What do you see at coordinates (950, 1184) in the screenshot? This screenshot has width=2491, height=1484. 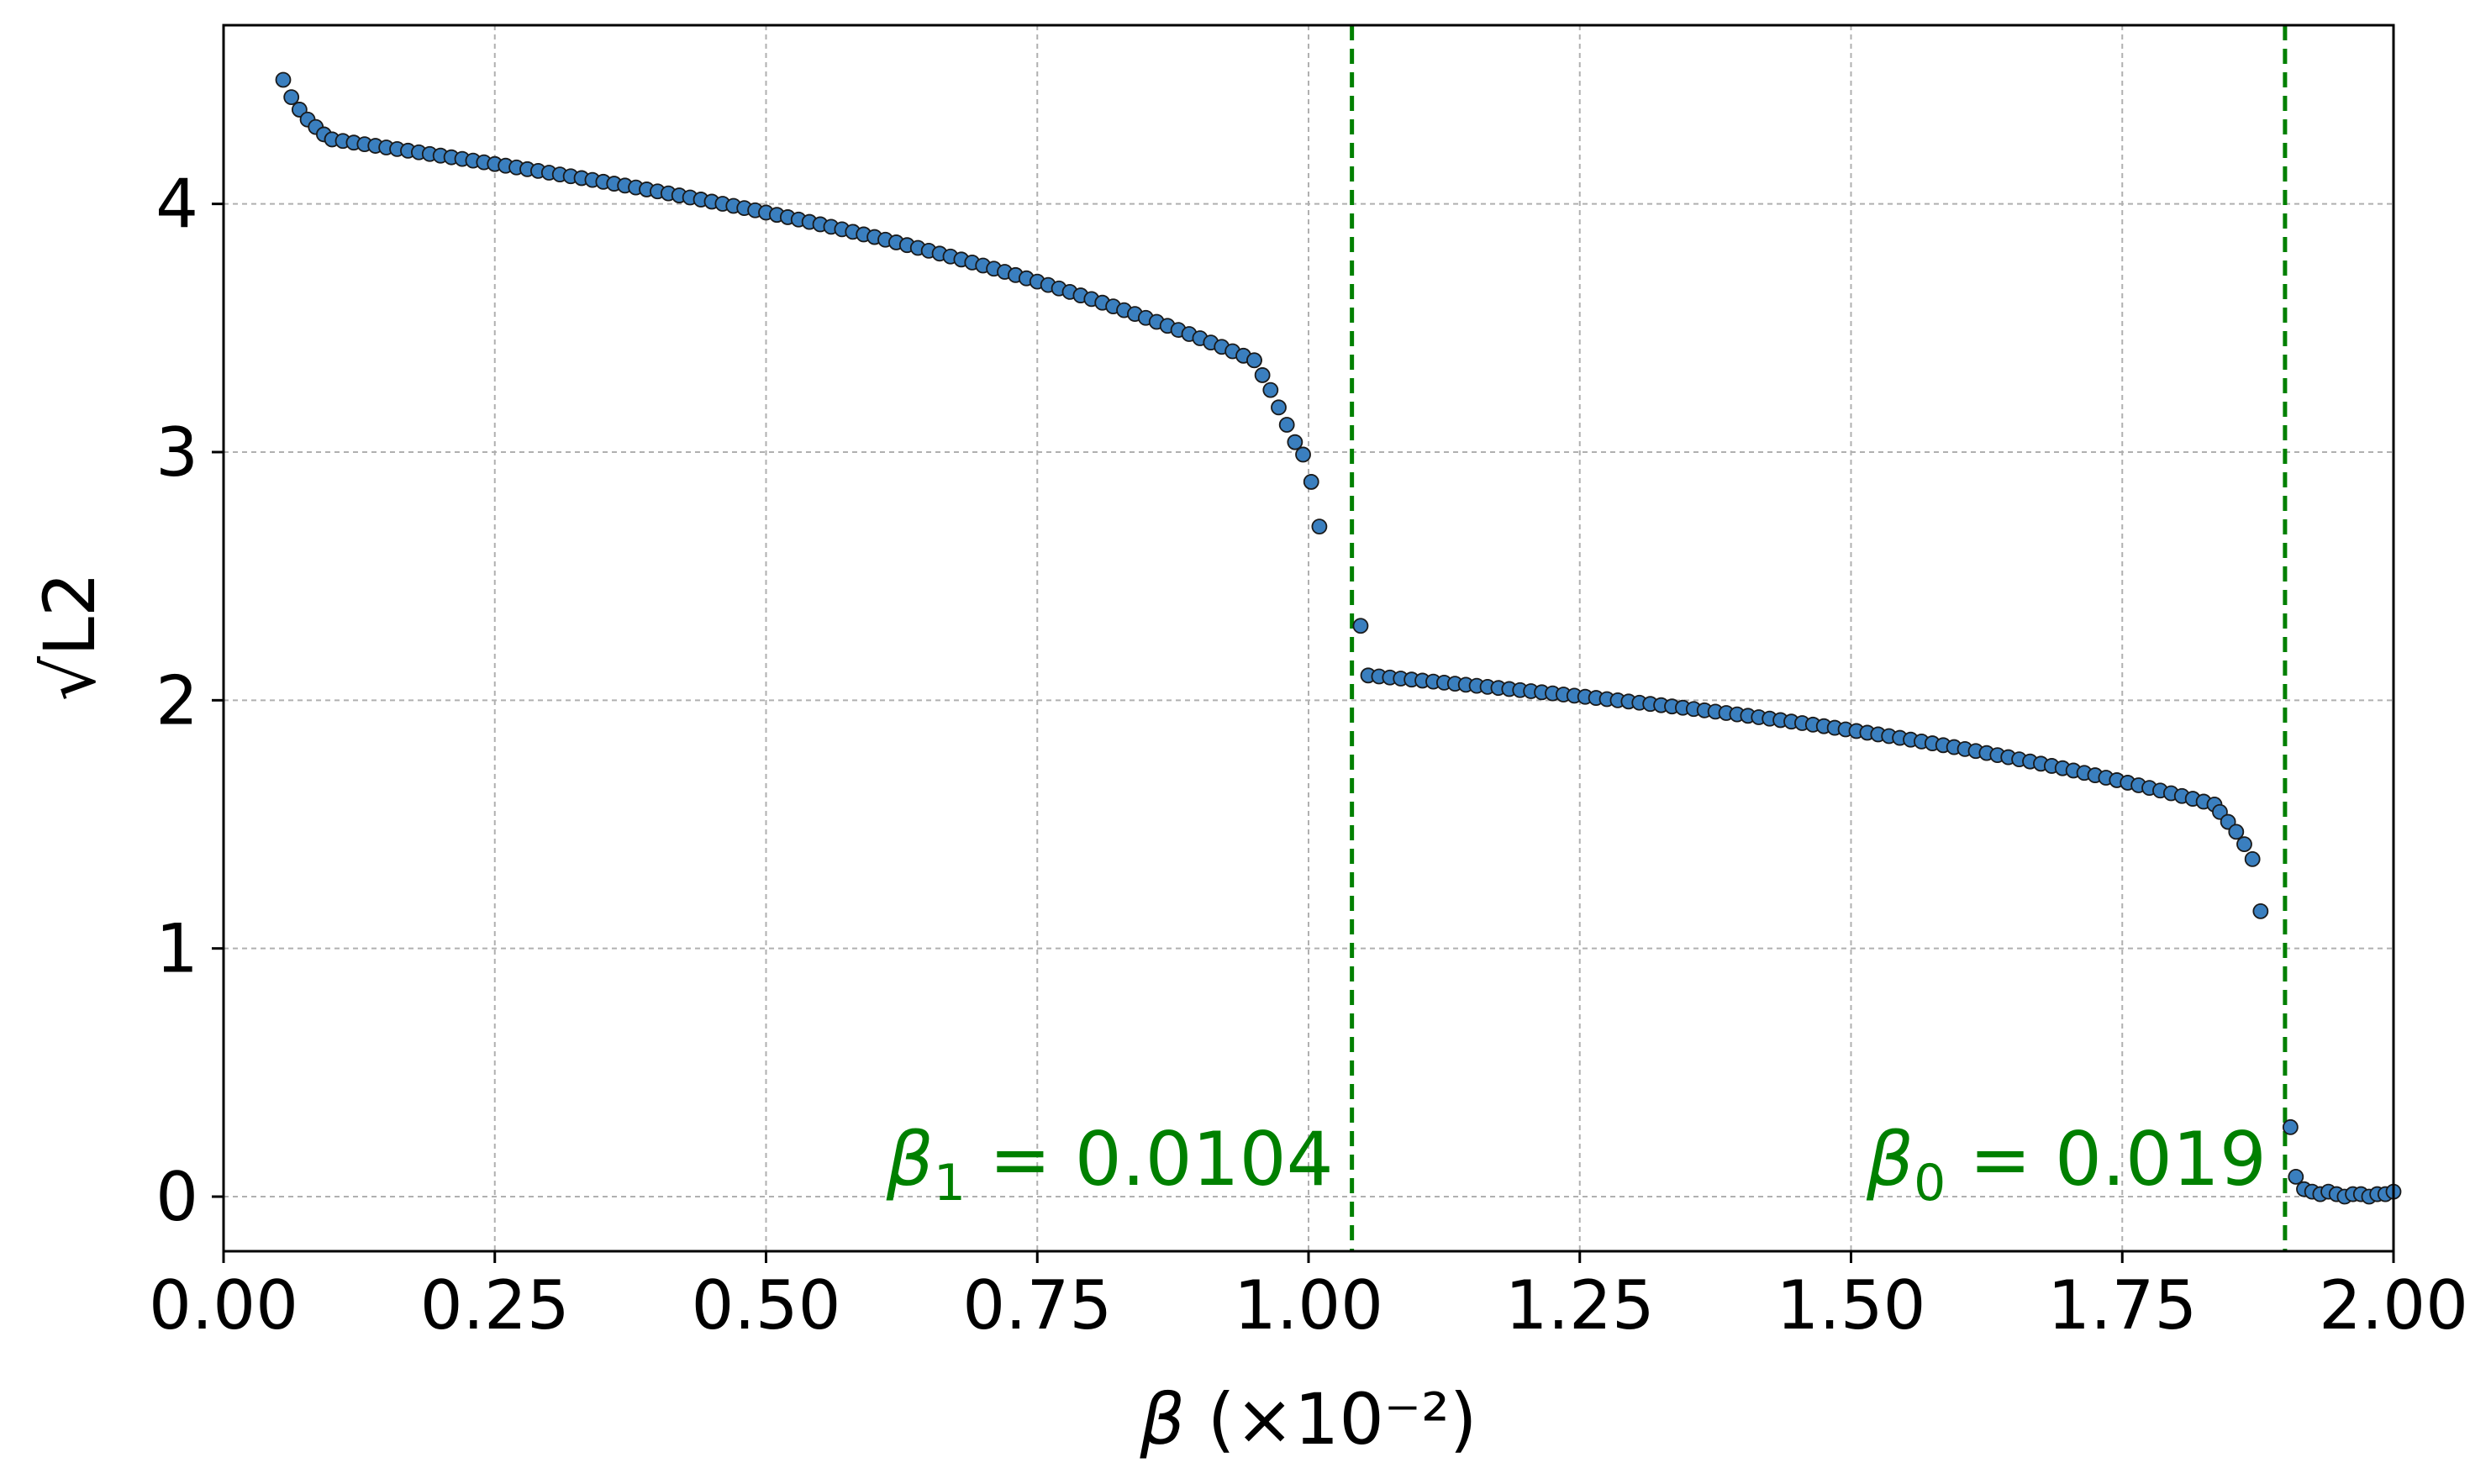 I see `threshold-label-subscript: 1` at bounding box center [950, 1184].